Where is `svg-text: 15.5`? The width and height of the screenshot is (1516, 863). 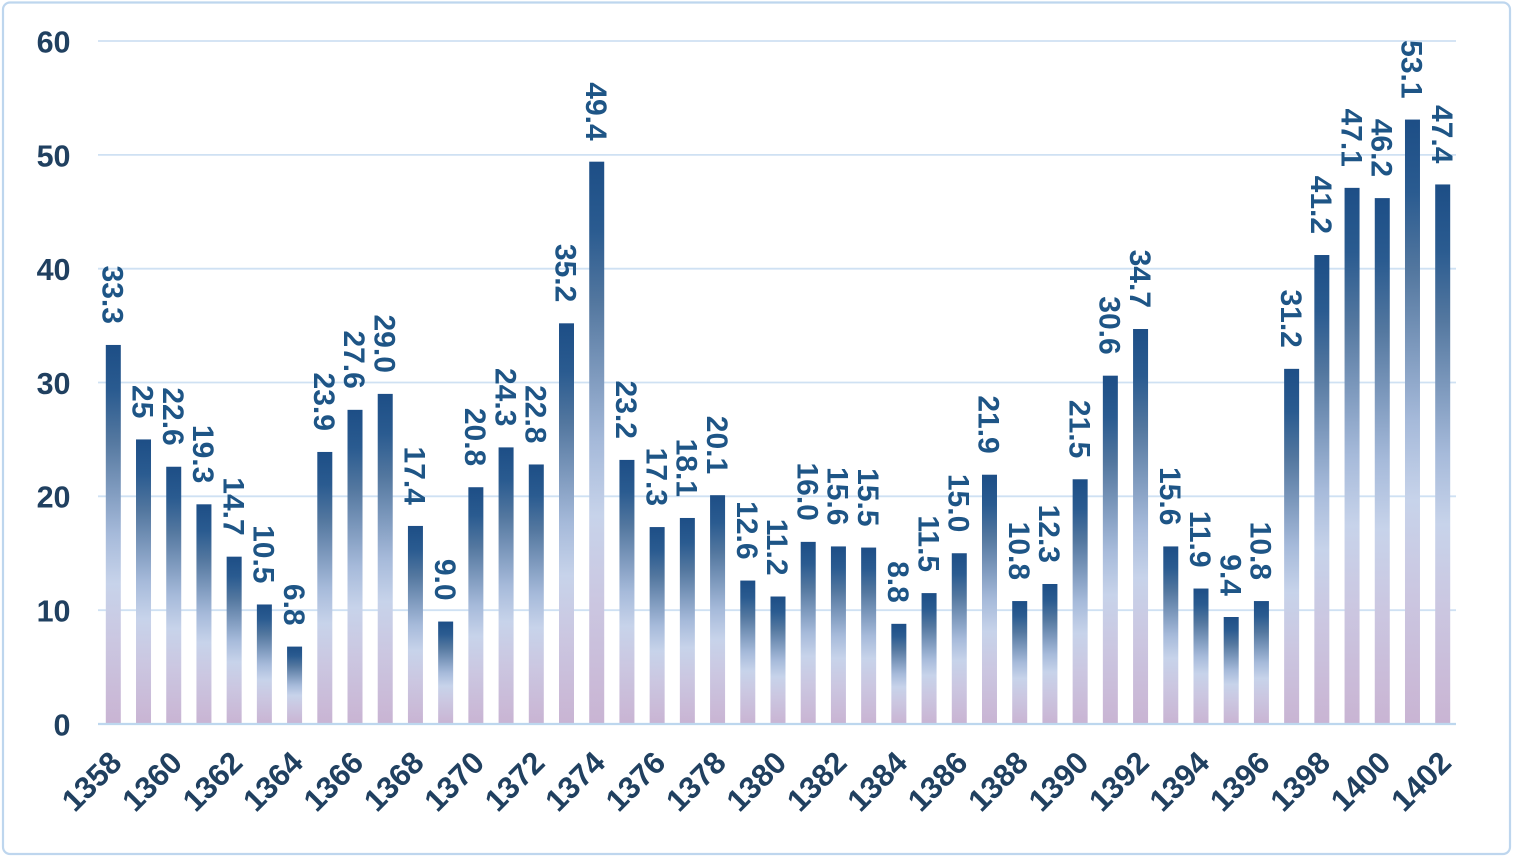 svg-text: 15.5 is located at coordinates (867, 497).